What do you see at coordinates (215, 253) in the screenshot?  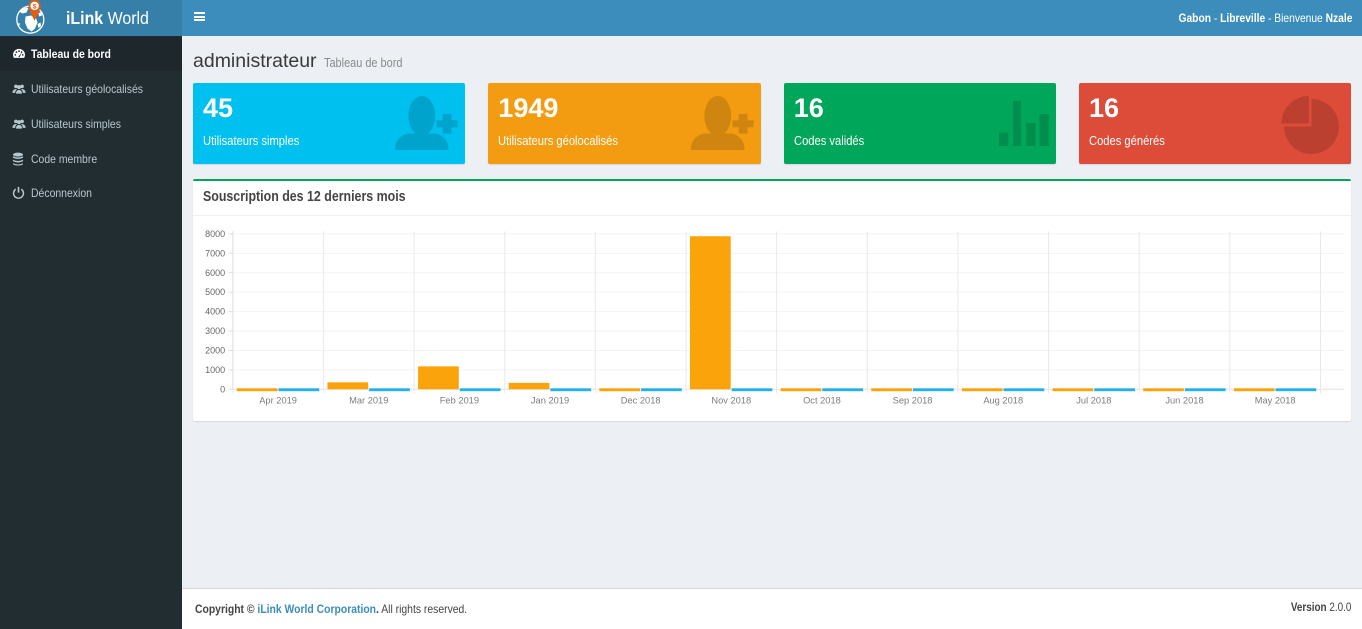 I see `svg-text: 7000` at bounding box center [215, 253].